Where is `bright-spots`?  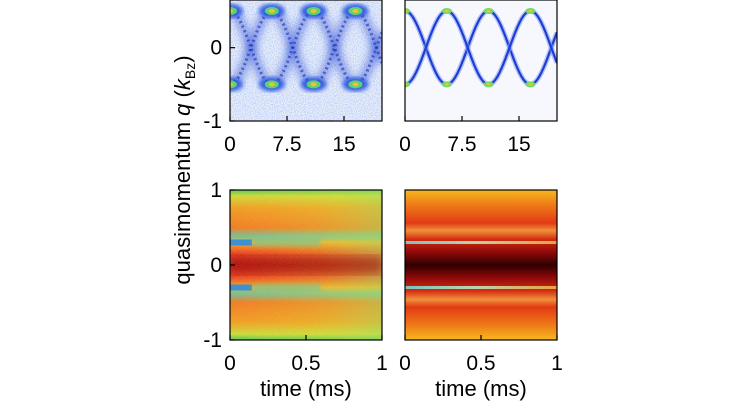 bright-spots is located at coordinates (299, 48).